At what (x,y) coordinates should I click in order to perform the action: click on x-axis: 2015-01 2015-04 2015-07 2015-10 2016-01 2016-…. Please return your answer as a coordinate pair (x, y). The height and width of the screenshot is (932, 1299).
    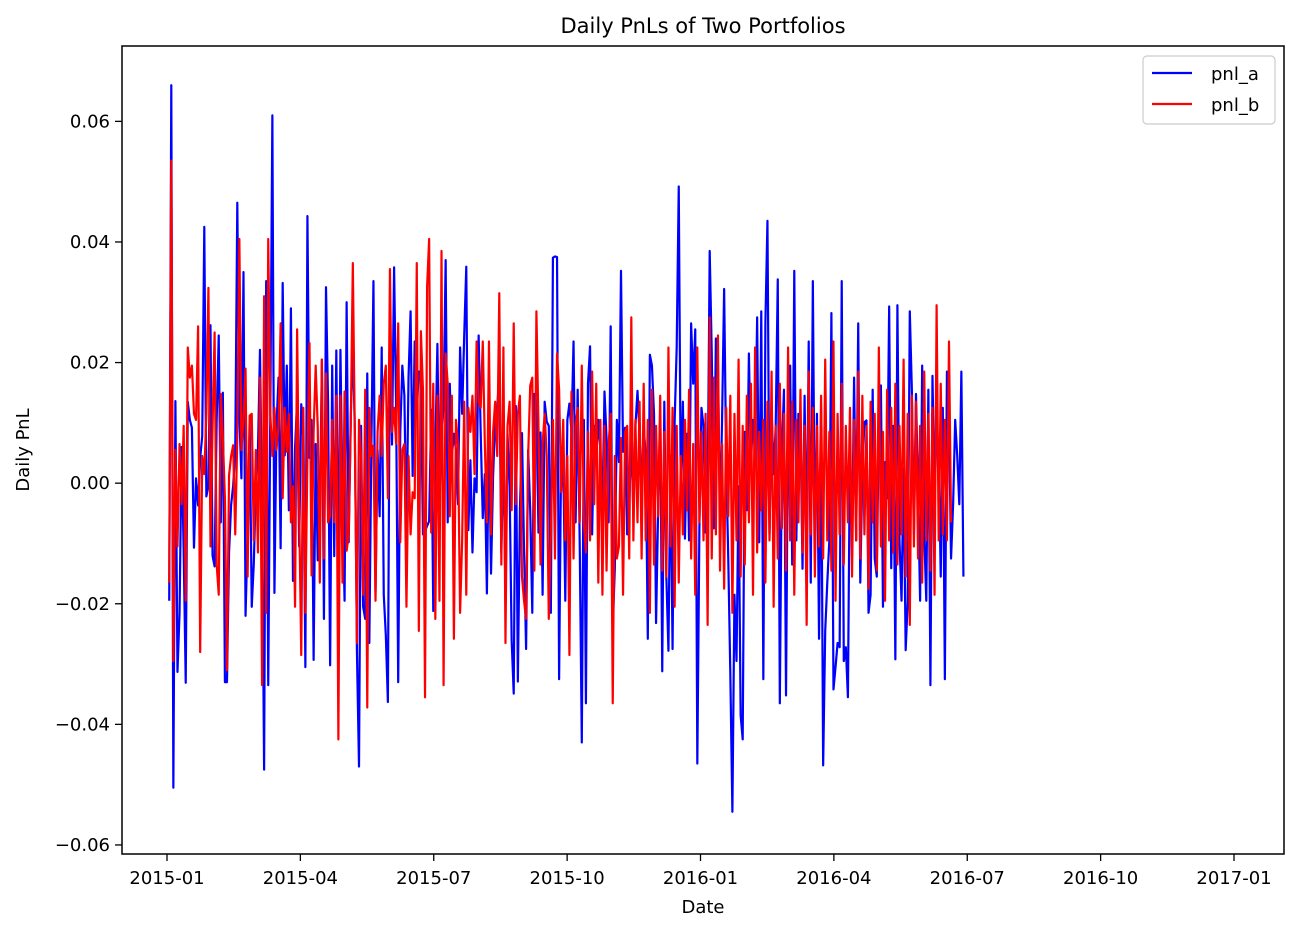
    Looking at the image, I should click on (700, 871).